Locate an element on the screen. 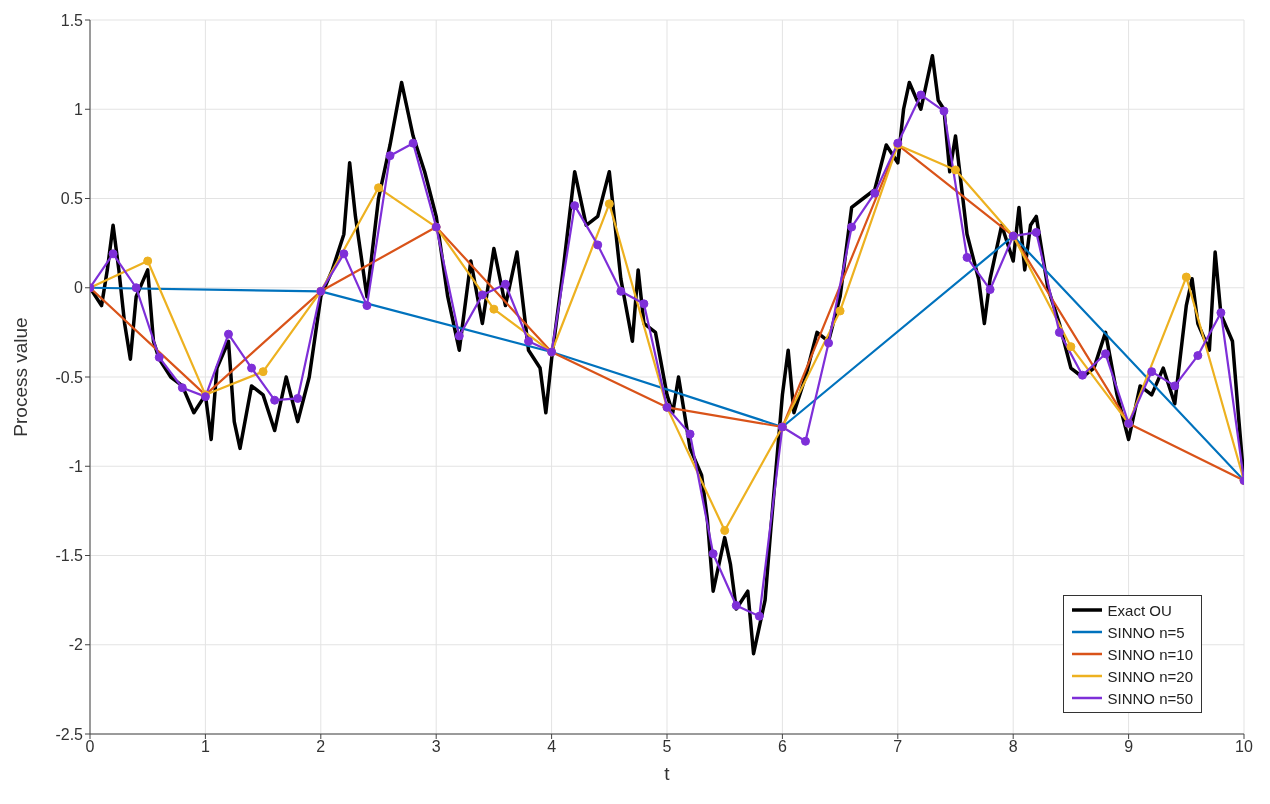 The image size is (1270, 804). x-tick-label: 2 is located at coordinates (321, 747).